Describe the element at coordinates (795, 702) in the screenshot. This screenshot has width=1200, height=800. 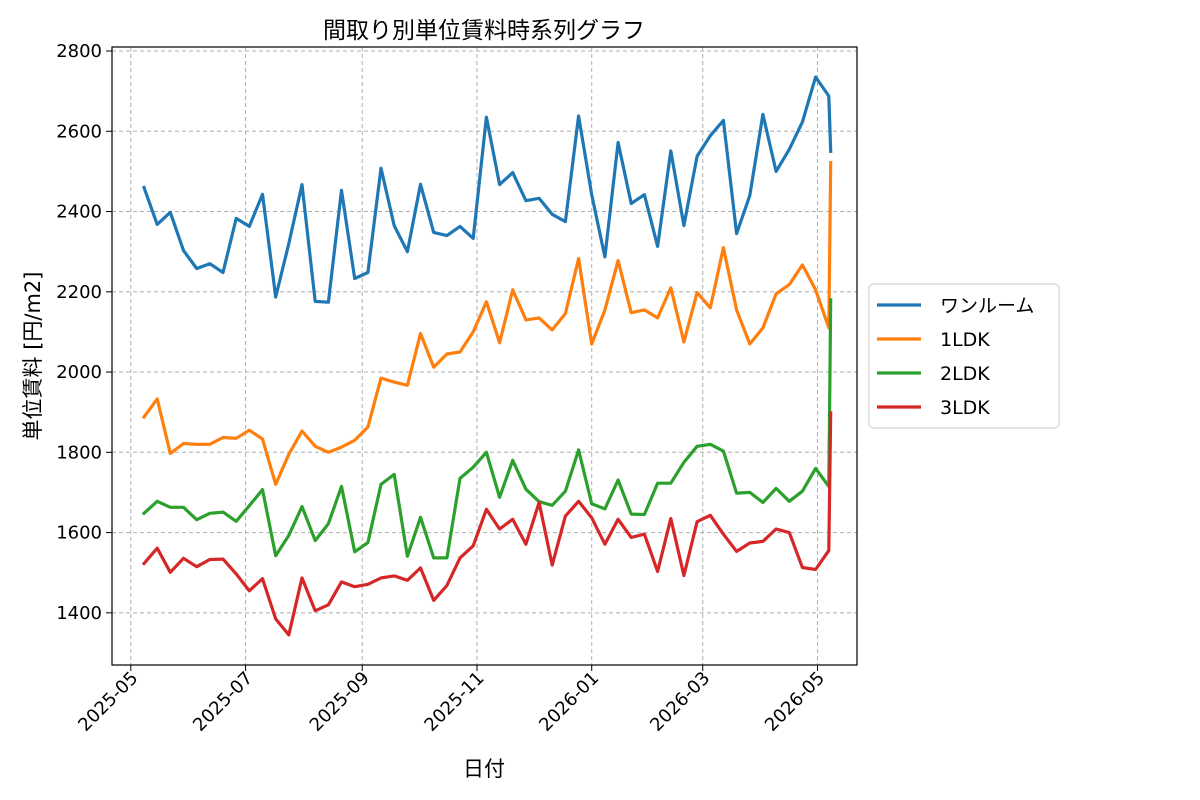
I see `x-tick-label: 2026-05` at that location.